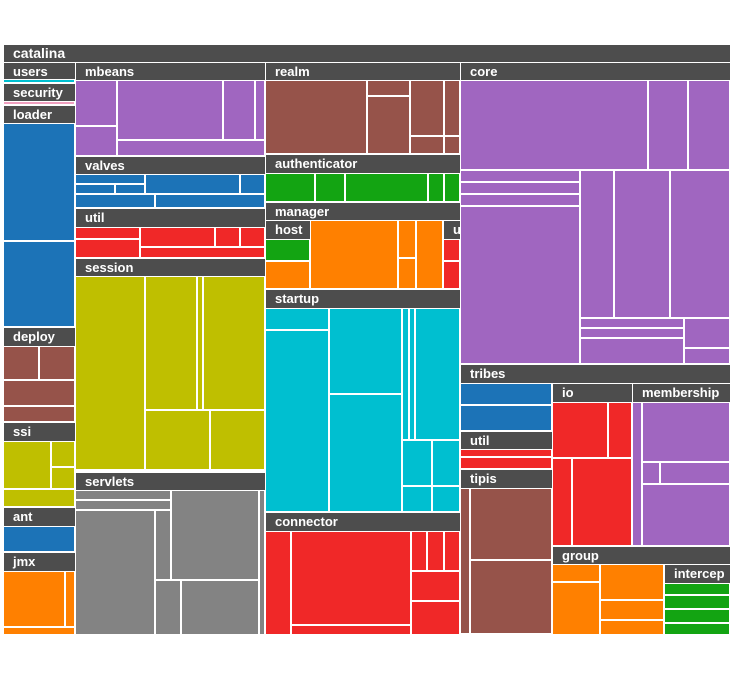 This screenshot has height=679, width=733. Describe the element at coordinates (39, 103) in the screenshot. I see `package-security-cell` at that location.